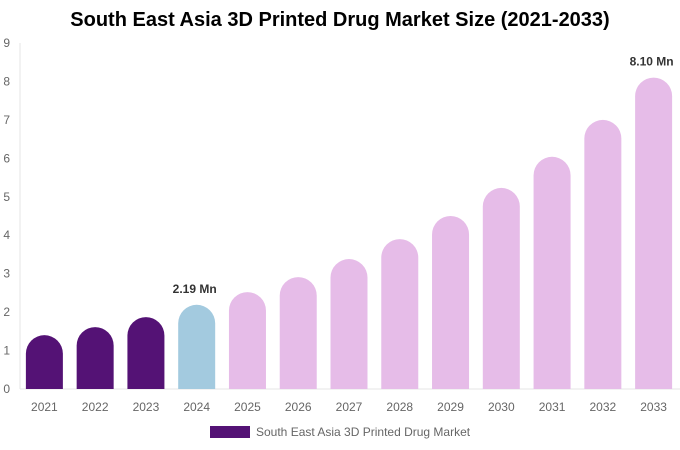 The image size is (680, 450). I want to click on y-tick-label: 3, so click(6, 274).